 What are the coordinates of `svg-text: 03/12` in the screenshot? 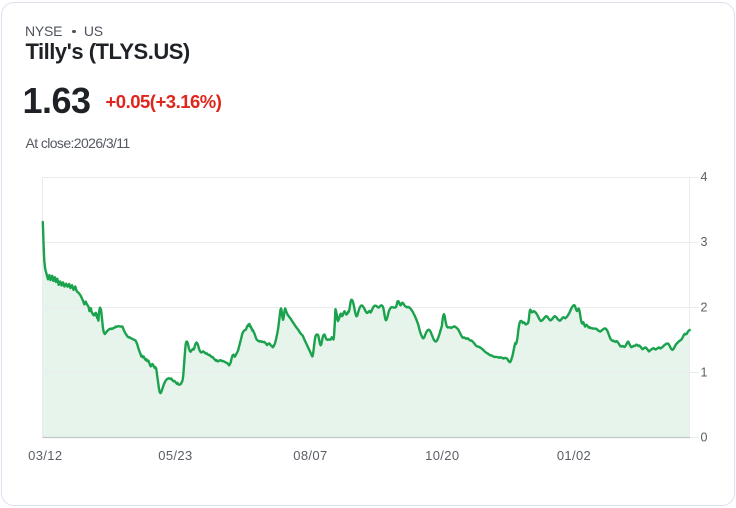 It's located at (45, 455).